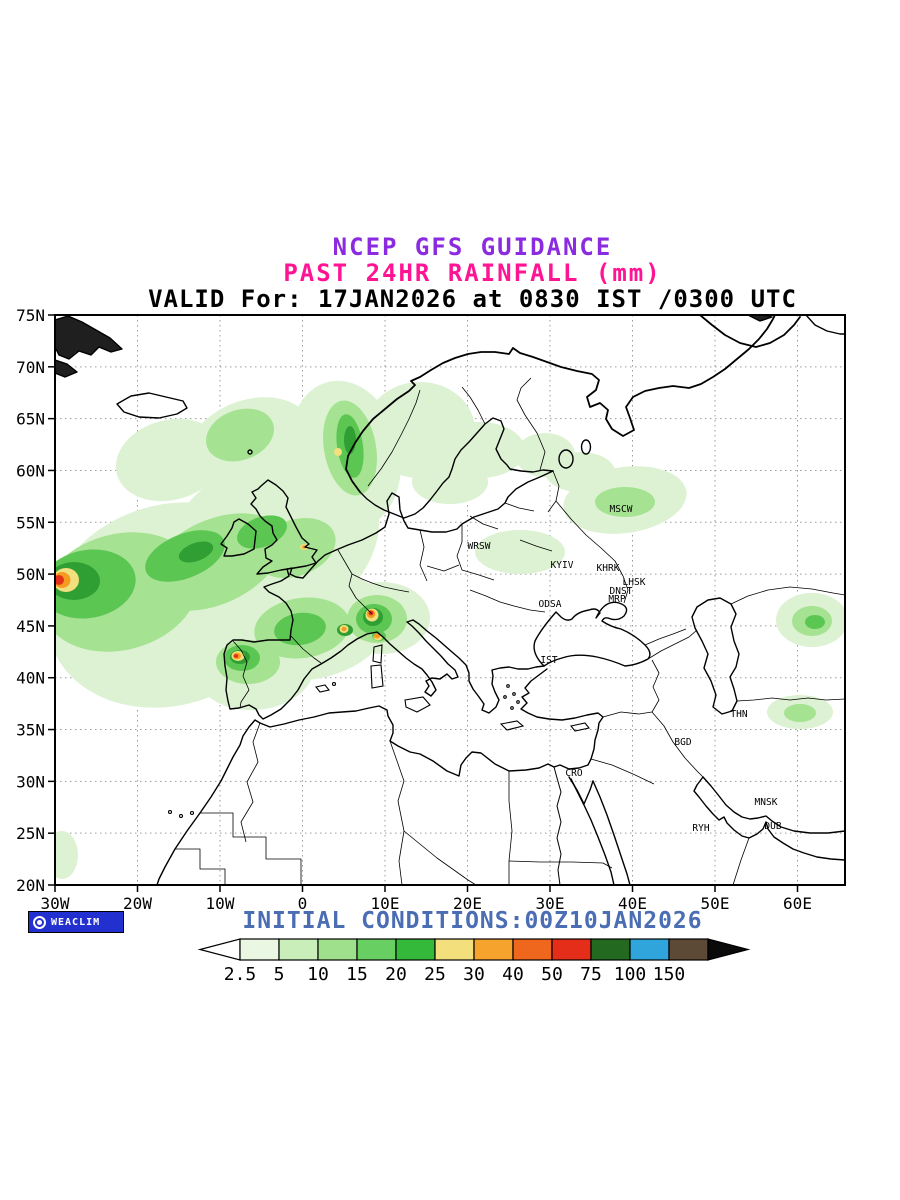 The width and height of the screenshot is (900, 1200). I want to click on city-label-kyiv: KYIV, so click(562, 565).